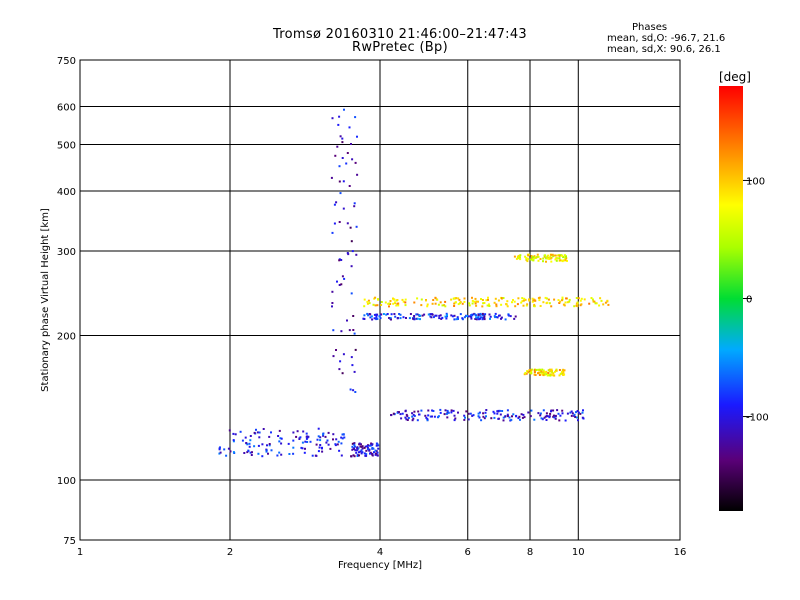 This screenshot has width=800, height=600. Describe the element at coordinates (66, 301) in the screenshot. I see `y-axis-ticks: 75 100 200 300 400 500 600 750` at that location.